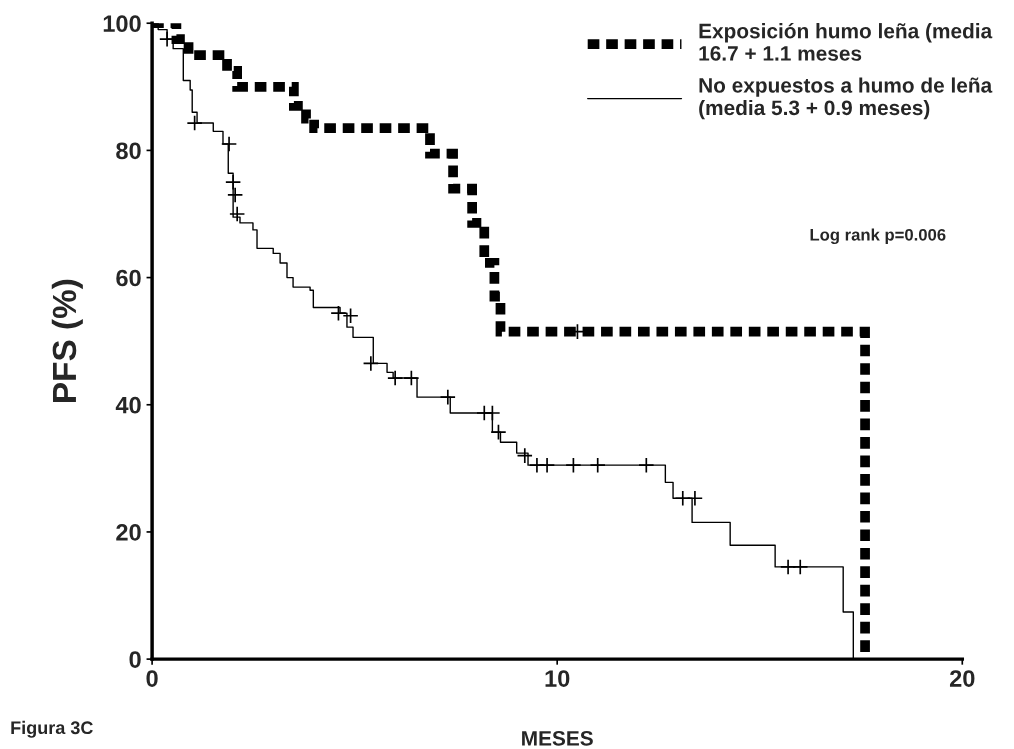 The width and height of the screenshot is (1014, 749). I want to click on y-tick-label: 60, so click(128, 278).